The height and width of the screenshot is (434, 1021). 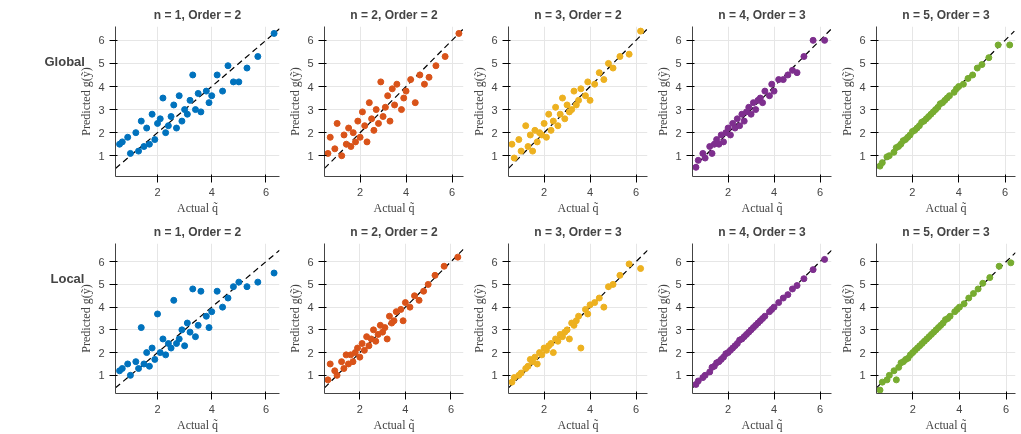 What do you see at coordinates (64, 61) in the screenshot?
I see `text: Global` at bounding box center [64, 61].